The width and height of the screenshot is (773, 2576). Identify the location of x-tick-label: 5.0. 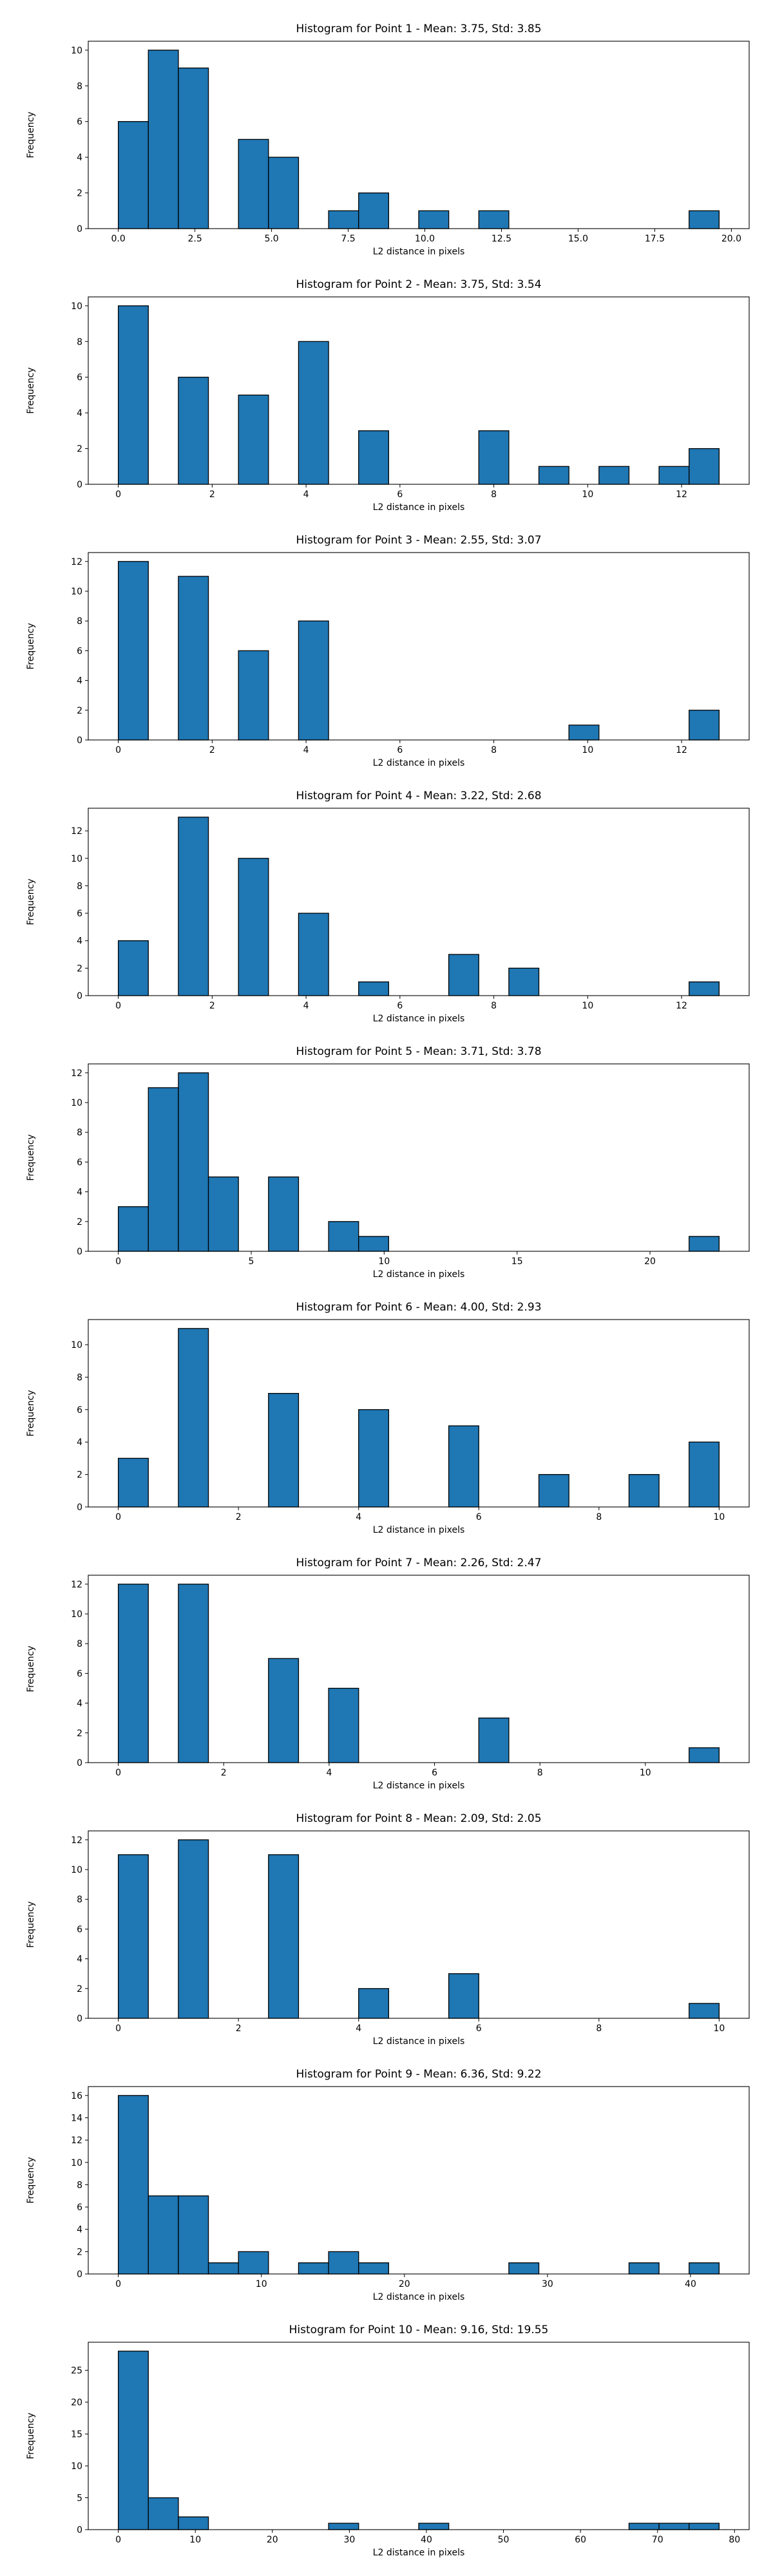
(271, 239).